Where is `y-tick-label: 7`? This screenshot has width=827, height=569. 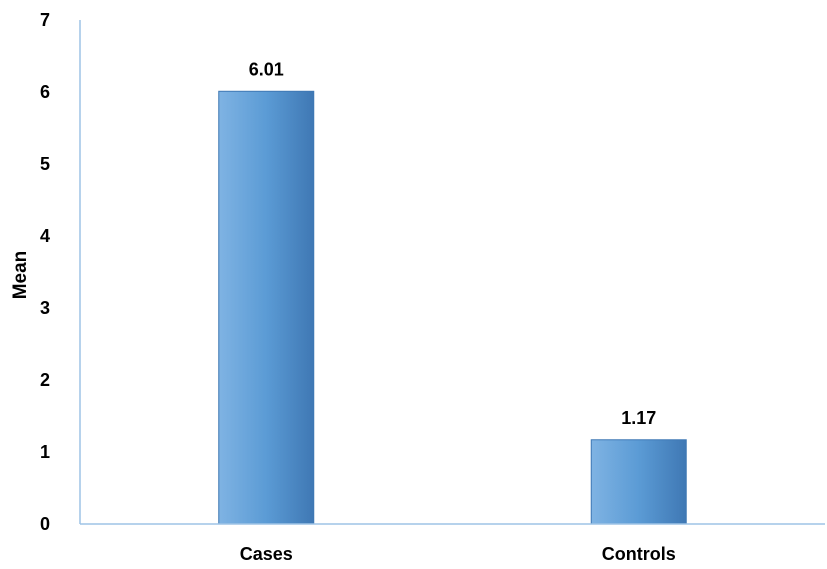 y-tick-label: 7 is located at coordinates (45, 20).